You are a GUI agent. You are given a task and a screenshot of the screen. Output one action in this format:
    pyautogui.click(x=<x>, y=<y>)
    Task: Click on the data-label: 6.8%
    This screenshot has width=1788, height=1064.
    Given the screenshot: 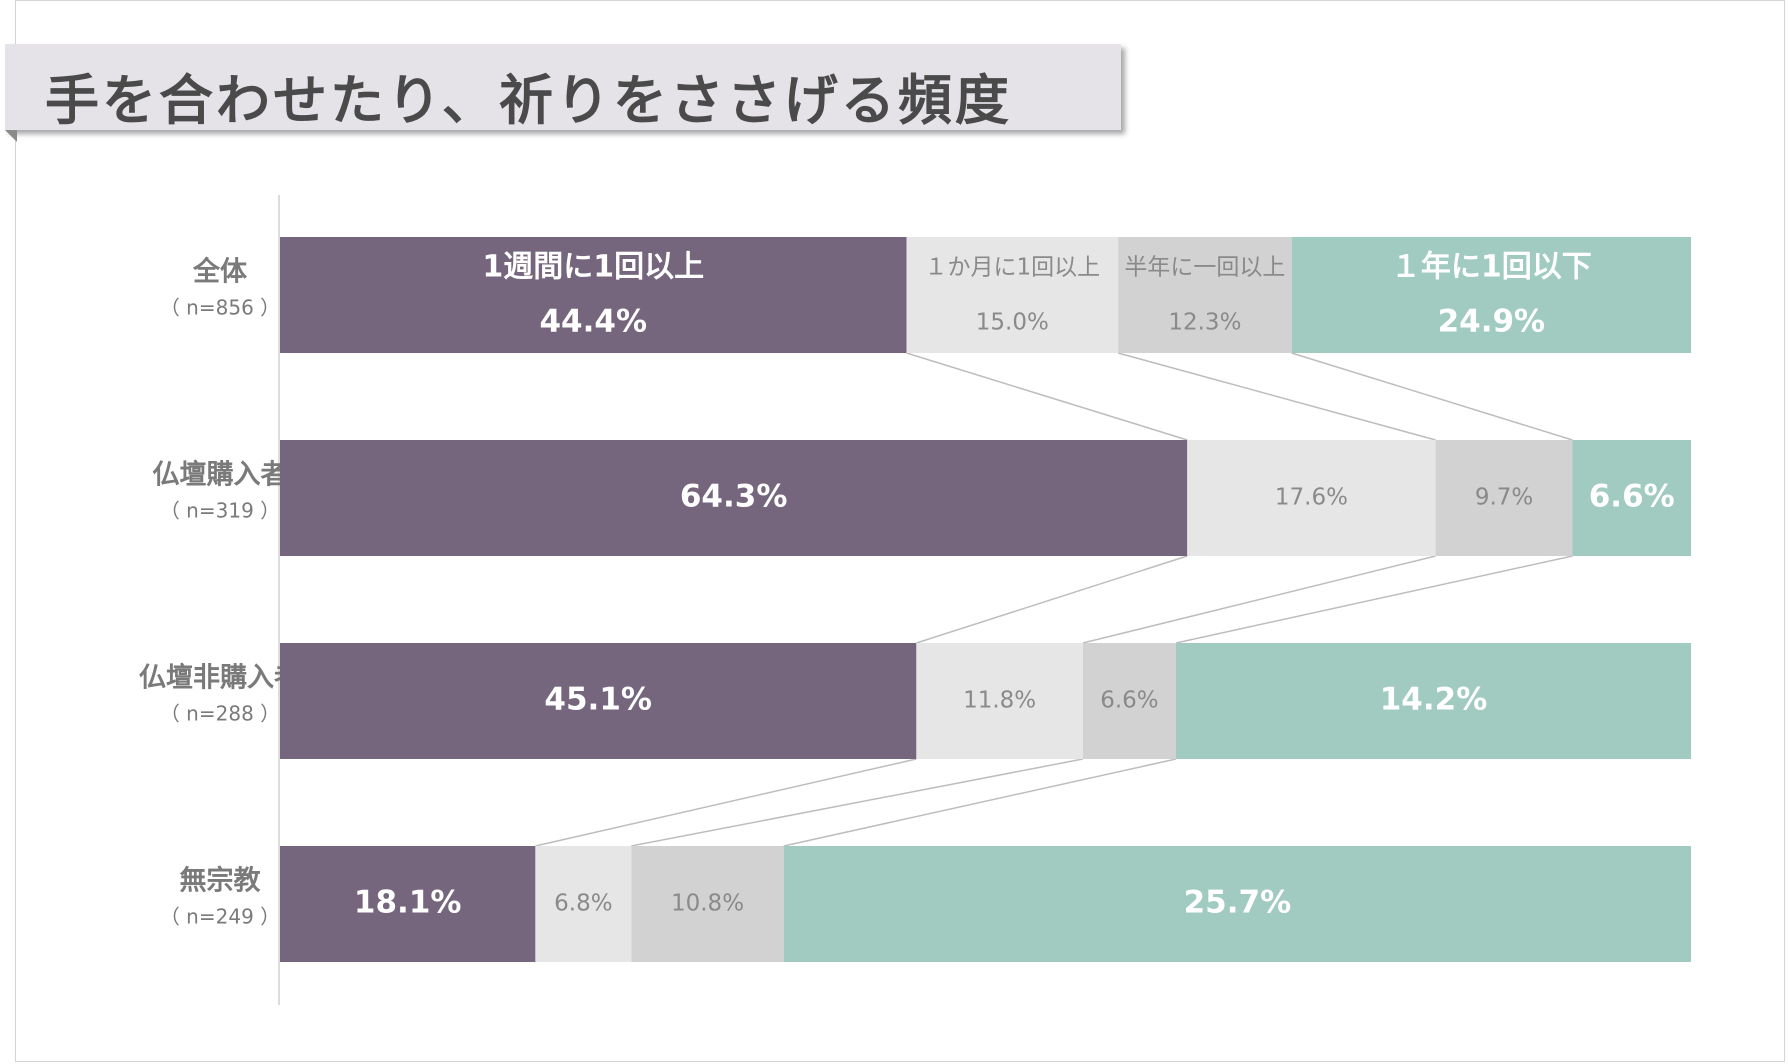 What is the action you would take?
    pyautogui.click(x=583, y=904)
    